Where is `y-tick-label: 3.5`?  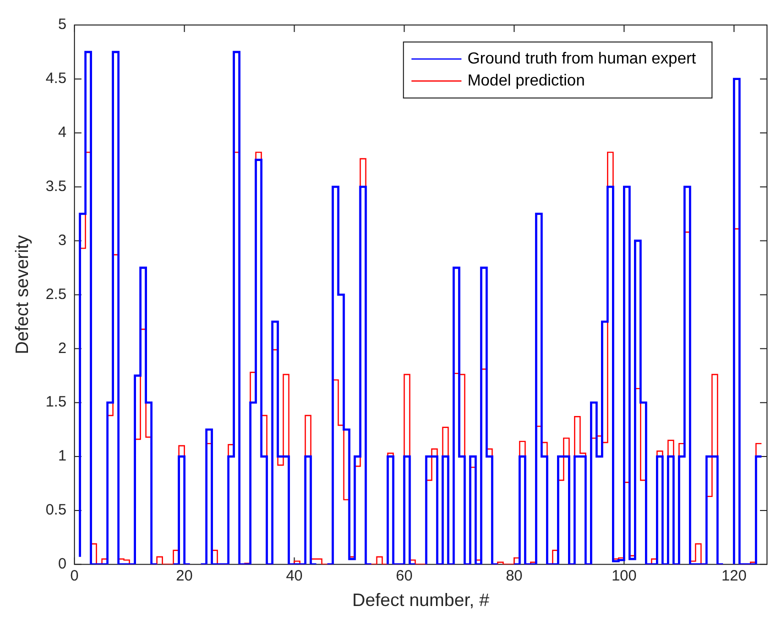 y-tick-label: 3.5 is located at coordinates (56, 186).